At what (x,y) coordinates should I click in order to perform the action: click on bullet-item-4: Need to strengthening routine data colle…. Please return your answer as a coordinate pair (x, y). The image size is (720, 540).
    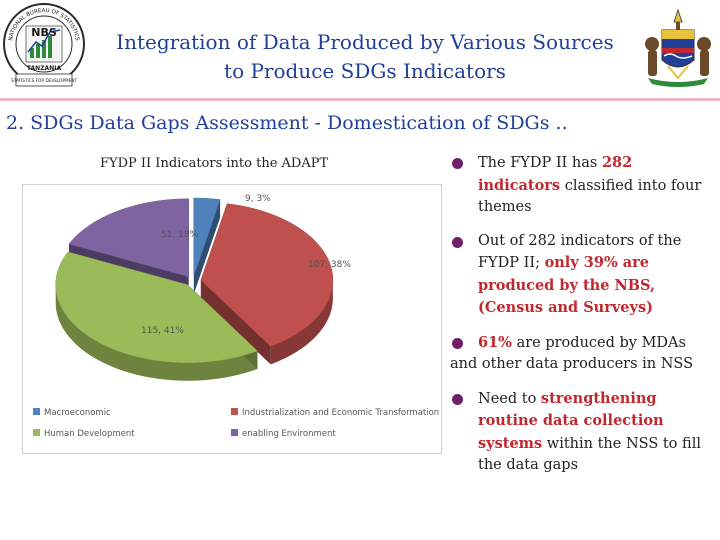
    Looking at the image, I should click on (581, 432).